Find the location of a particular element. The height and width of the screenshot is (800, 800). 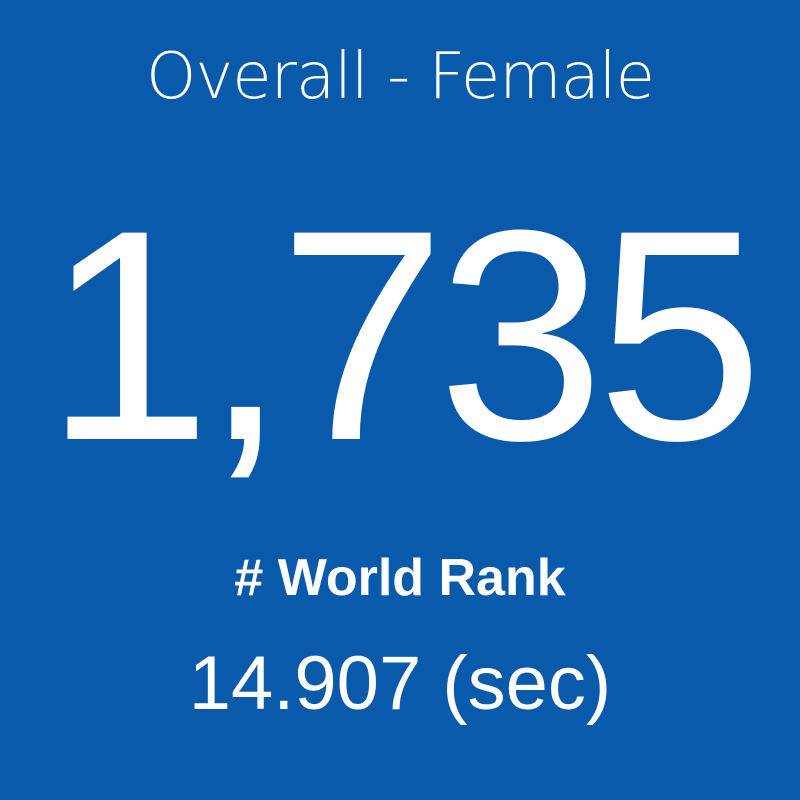

time-value: 14.907 (sec) is located at coordinates (400, 683).